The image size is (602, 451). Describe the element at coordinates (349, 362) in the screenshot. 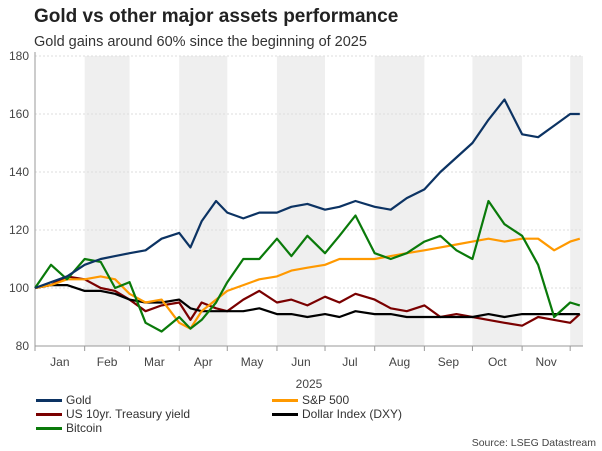

I see `x-tick-label: Jul` at that location.